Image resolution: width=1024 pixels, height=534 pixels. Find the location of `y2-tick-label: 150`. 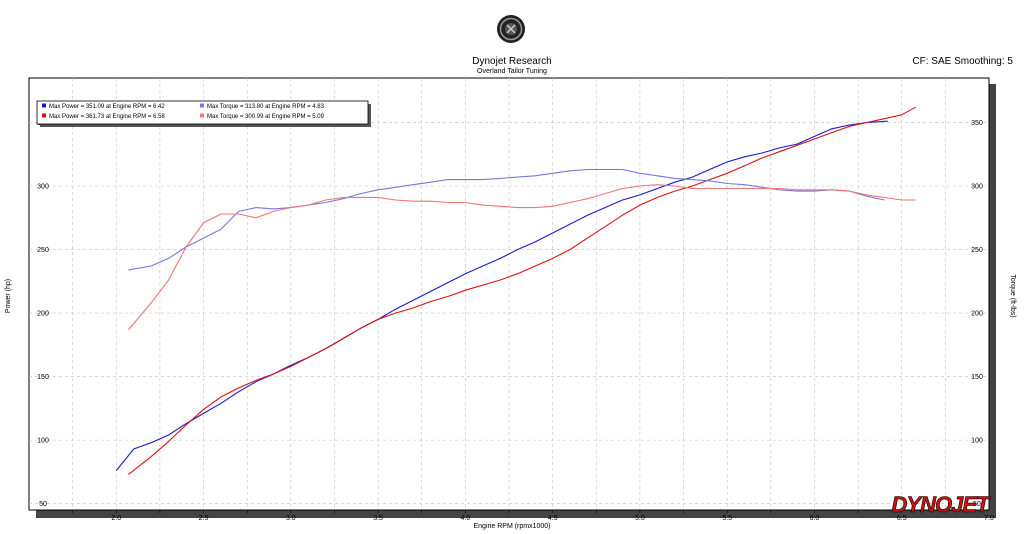

y2-tick-label: 150 is located at coordinates (977, 377).